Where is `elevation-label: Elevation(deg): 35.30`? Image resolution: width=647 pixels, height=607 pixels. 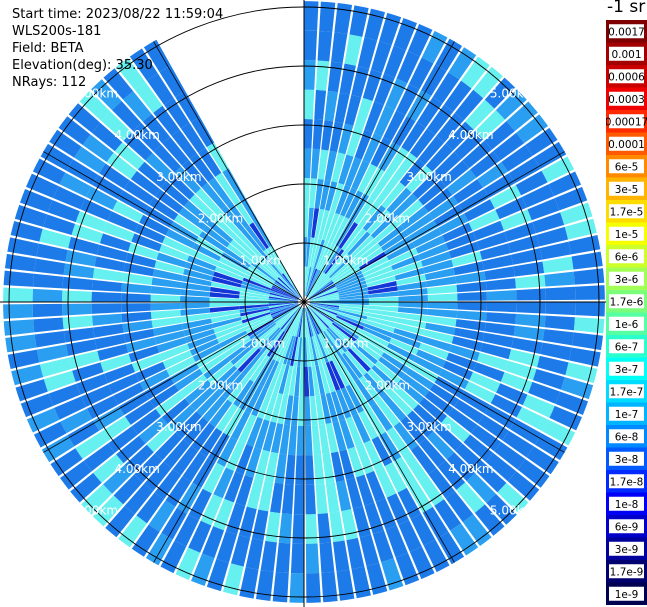 elevation-label: Elevation(deg): 35.30 is located at coordinates (82, 65).